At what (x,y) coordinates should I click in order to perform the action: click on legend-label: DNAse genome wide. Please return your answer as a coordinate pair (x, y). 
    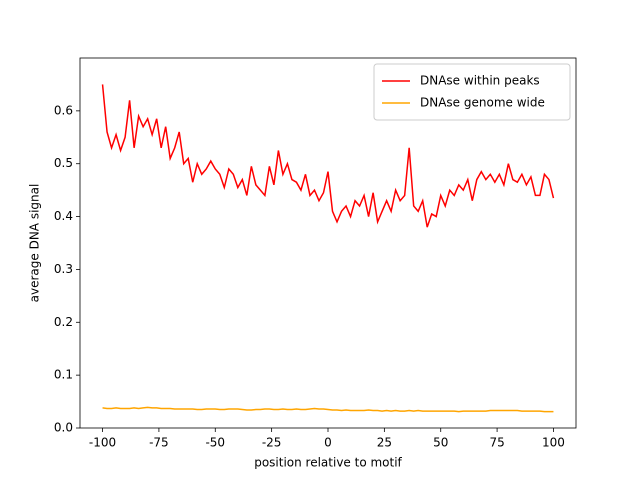
    Looking at the image, I should click on (482, 103).